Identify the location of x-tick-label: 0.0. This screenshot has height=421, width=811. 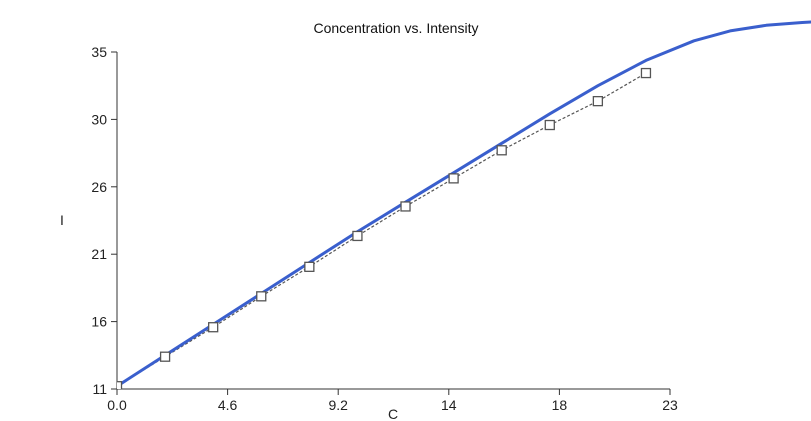
(117, 405).